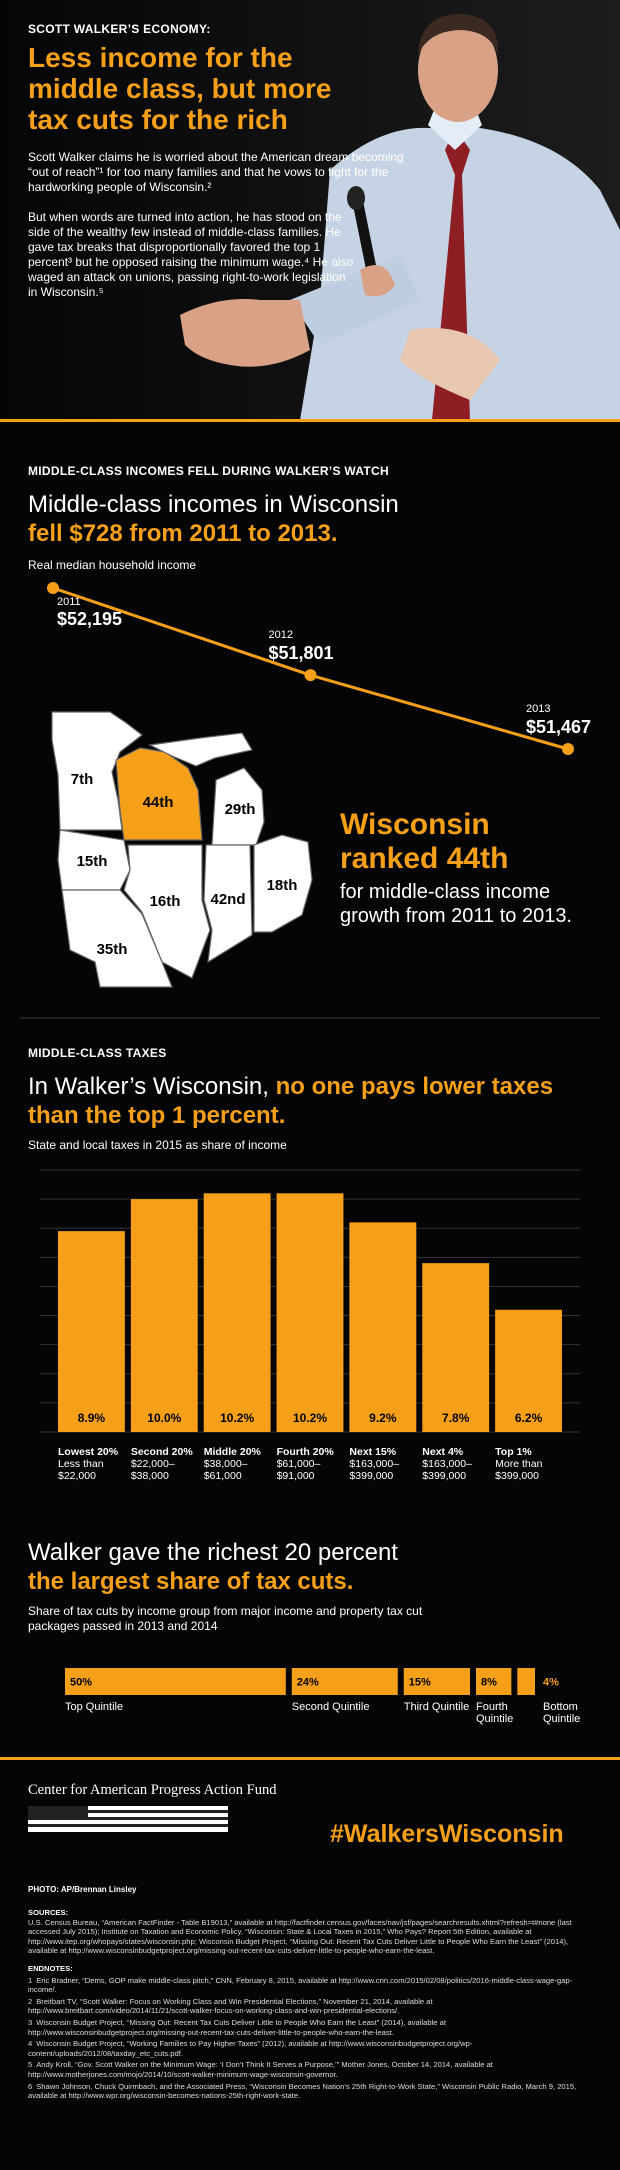 The image size is (620, 2170). I want to click on map-rank: 7th, so click(82, 779).